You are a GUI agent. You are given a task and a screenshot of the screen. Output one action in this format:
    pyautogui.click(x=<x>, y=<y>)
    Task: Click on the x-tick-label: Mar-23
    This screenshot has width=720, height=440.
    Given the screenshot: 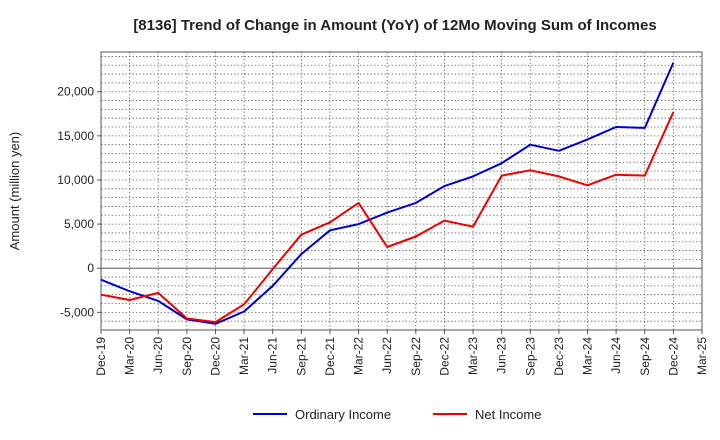 What is the action you would take?
    pyautogui.click(x=473, y=356)
    